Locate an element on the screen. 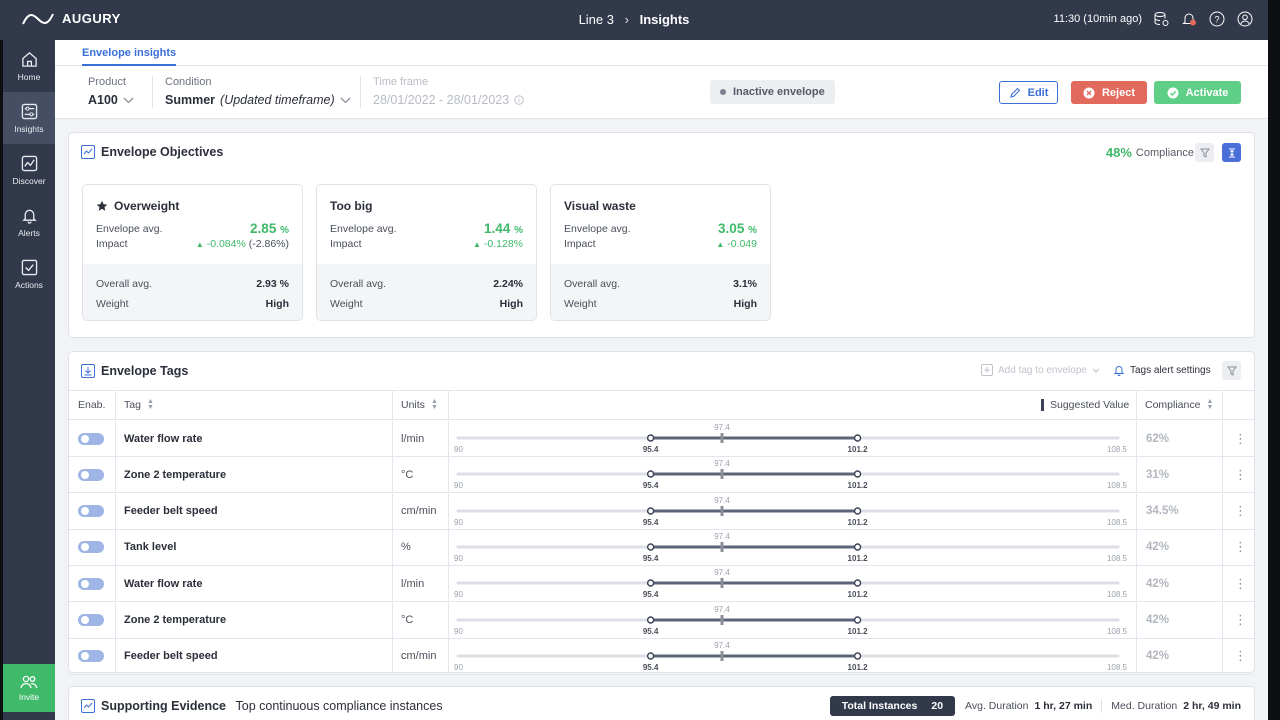 The image size is (1280, 720). table-row: Tank level % 97.4 95.4 101.2 90 108.5 is located at coordinates (661, 547).